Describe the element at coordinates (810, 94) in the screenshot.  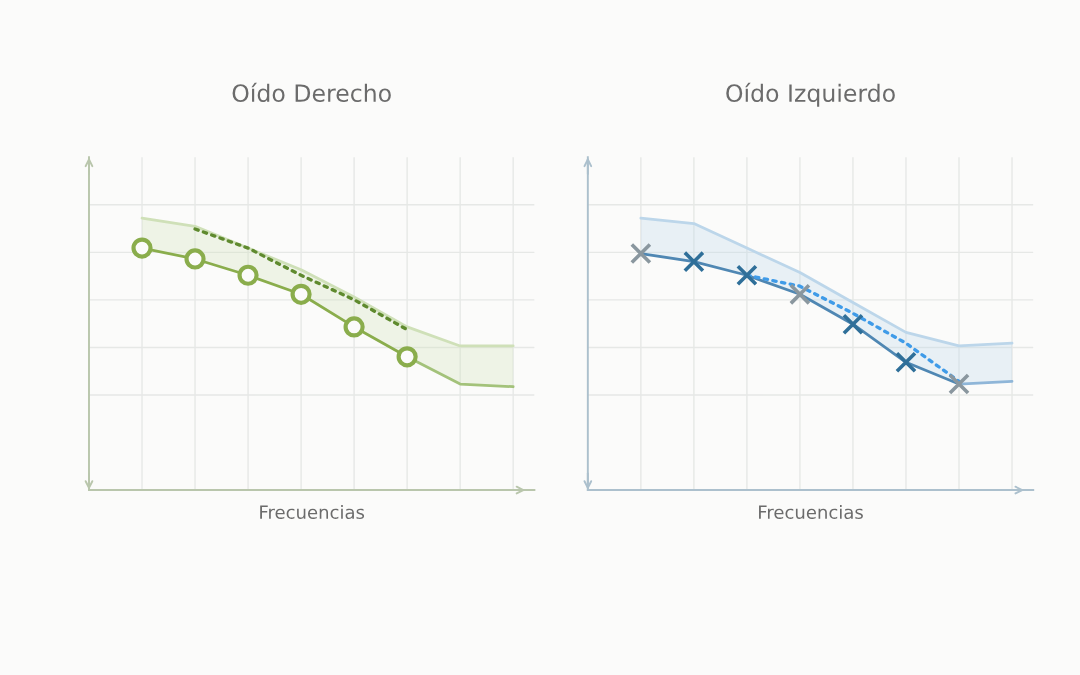
I see `chart-title: Oído Izquierdo` at that location.